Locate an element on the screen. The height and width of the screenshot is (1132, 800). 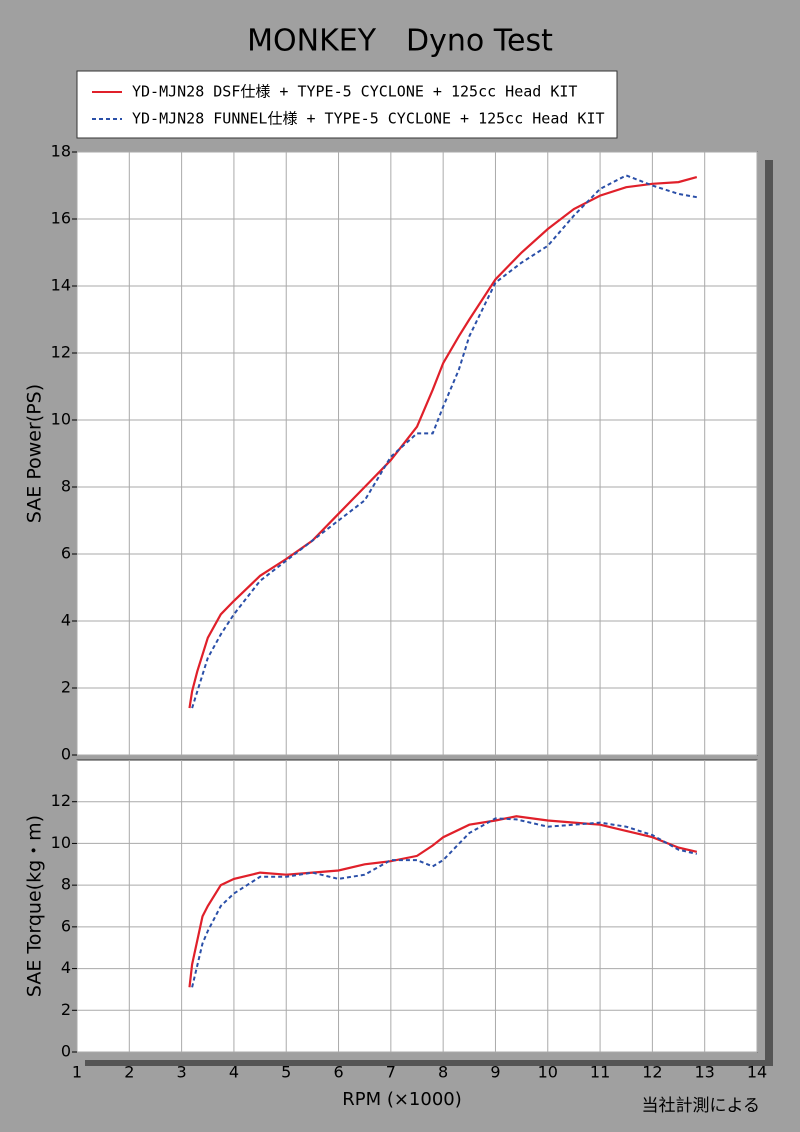
y-axis-label: SAE Torque(kg・m) is located at coordinates (35, 906).